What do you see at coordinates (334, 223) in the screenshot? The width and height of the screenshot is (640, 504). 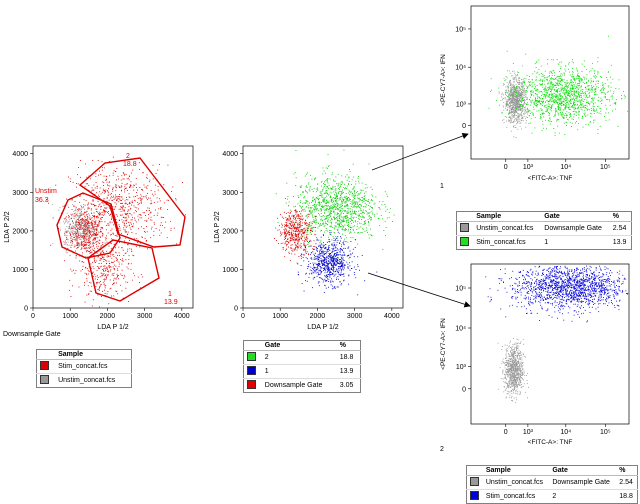 I see `plot2-dots` at bounding box center [334, 223].